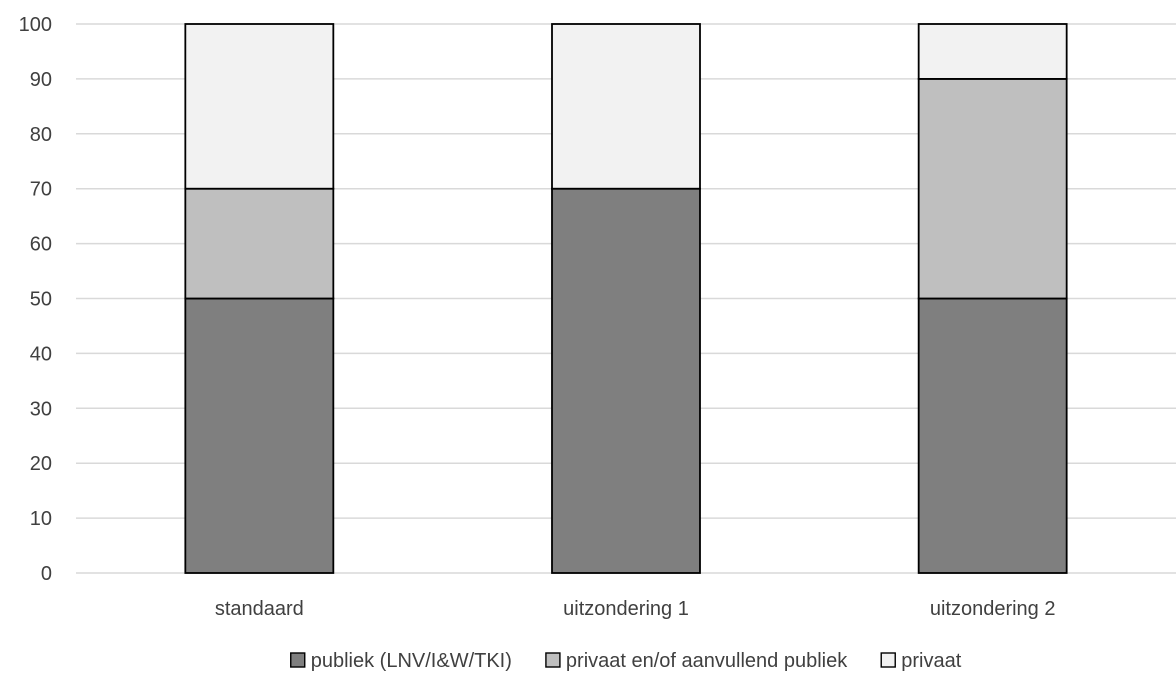  Describe the element at coordinates (41, 245) in the screenshot. I see `y-tick-label: 60` at that location.